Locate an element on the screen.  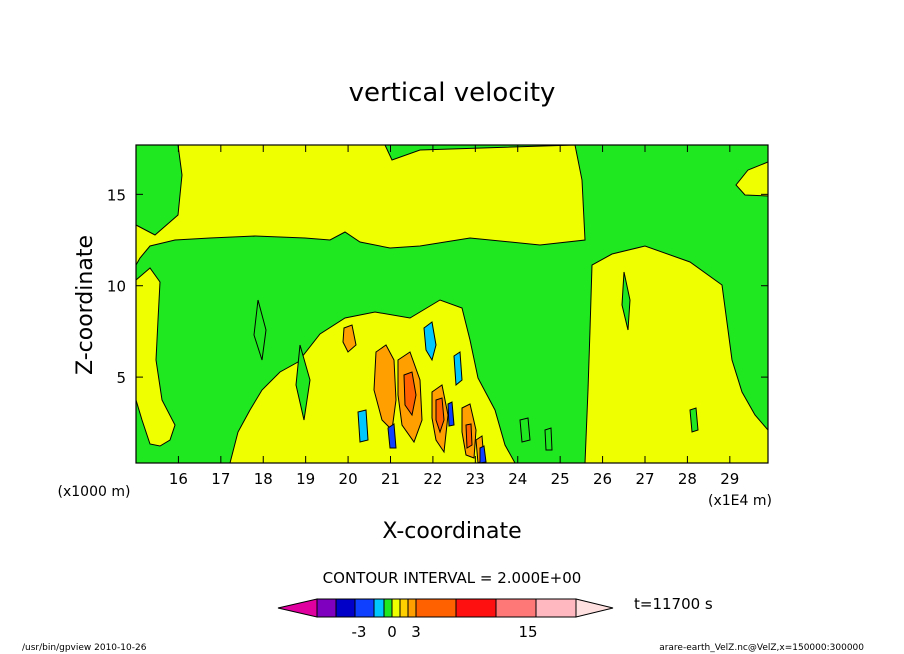
x-unit-label: (x1E4 m) is located at coordinates (740, 501).